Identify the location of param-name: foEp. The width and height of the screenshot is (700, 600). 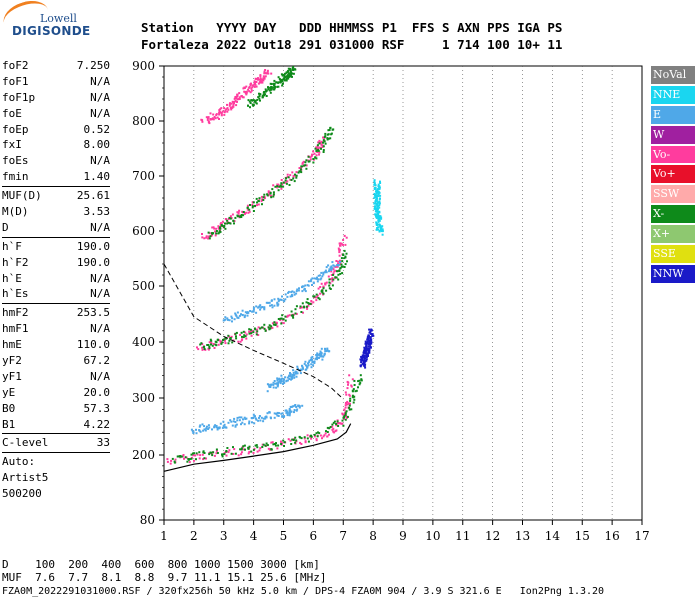
(15, 129).